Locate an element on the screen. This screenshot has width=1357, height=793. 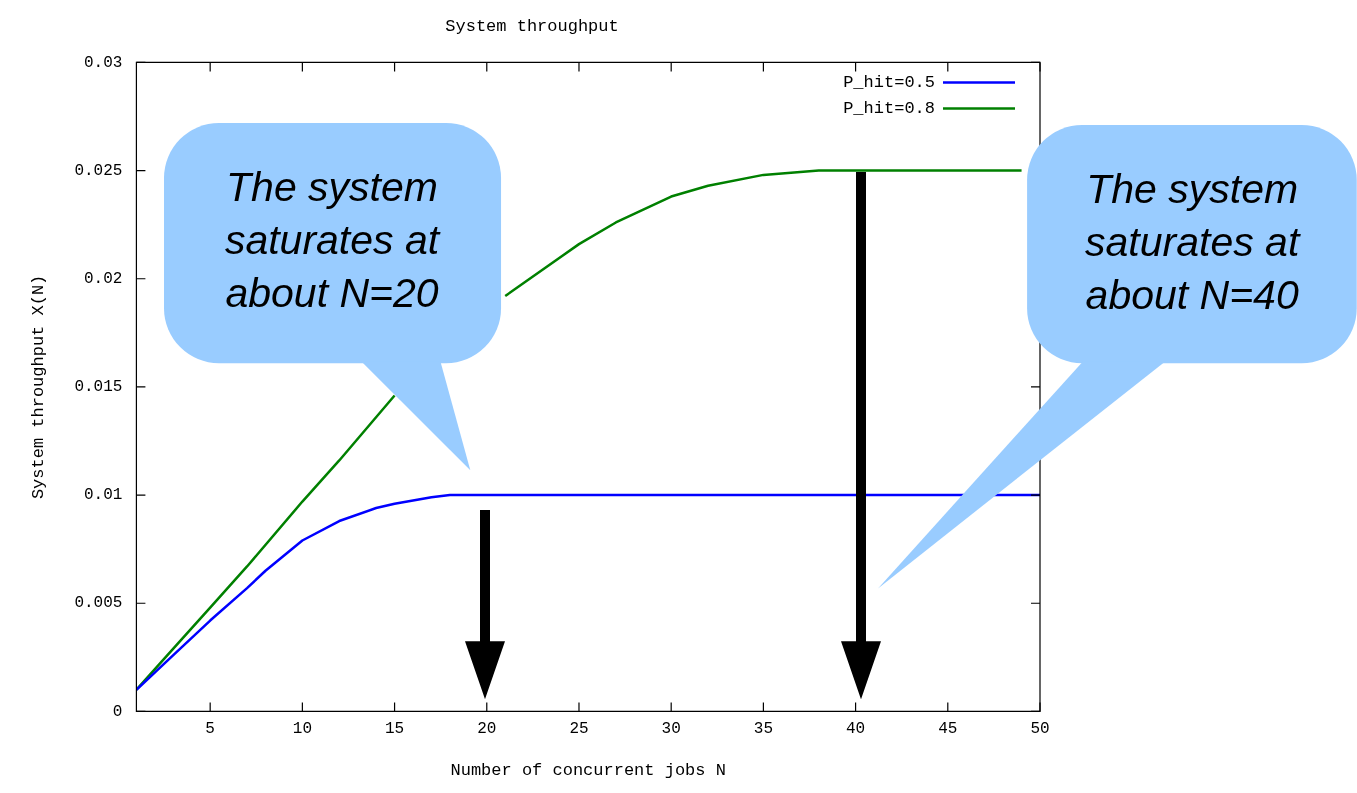
y-tick-label: 0.03 is located at coordinates (103, 62).